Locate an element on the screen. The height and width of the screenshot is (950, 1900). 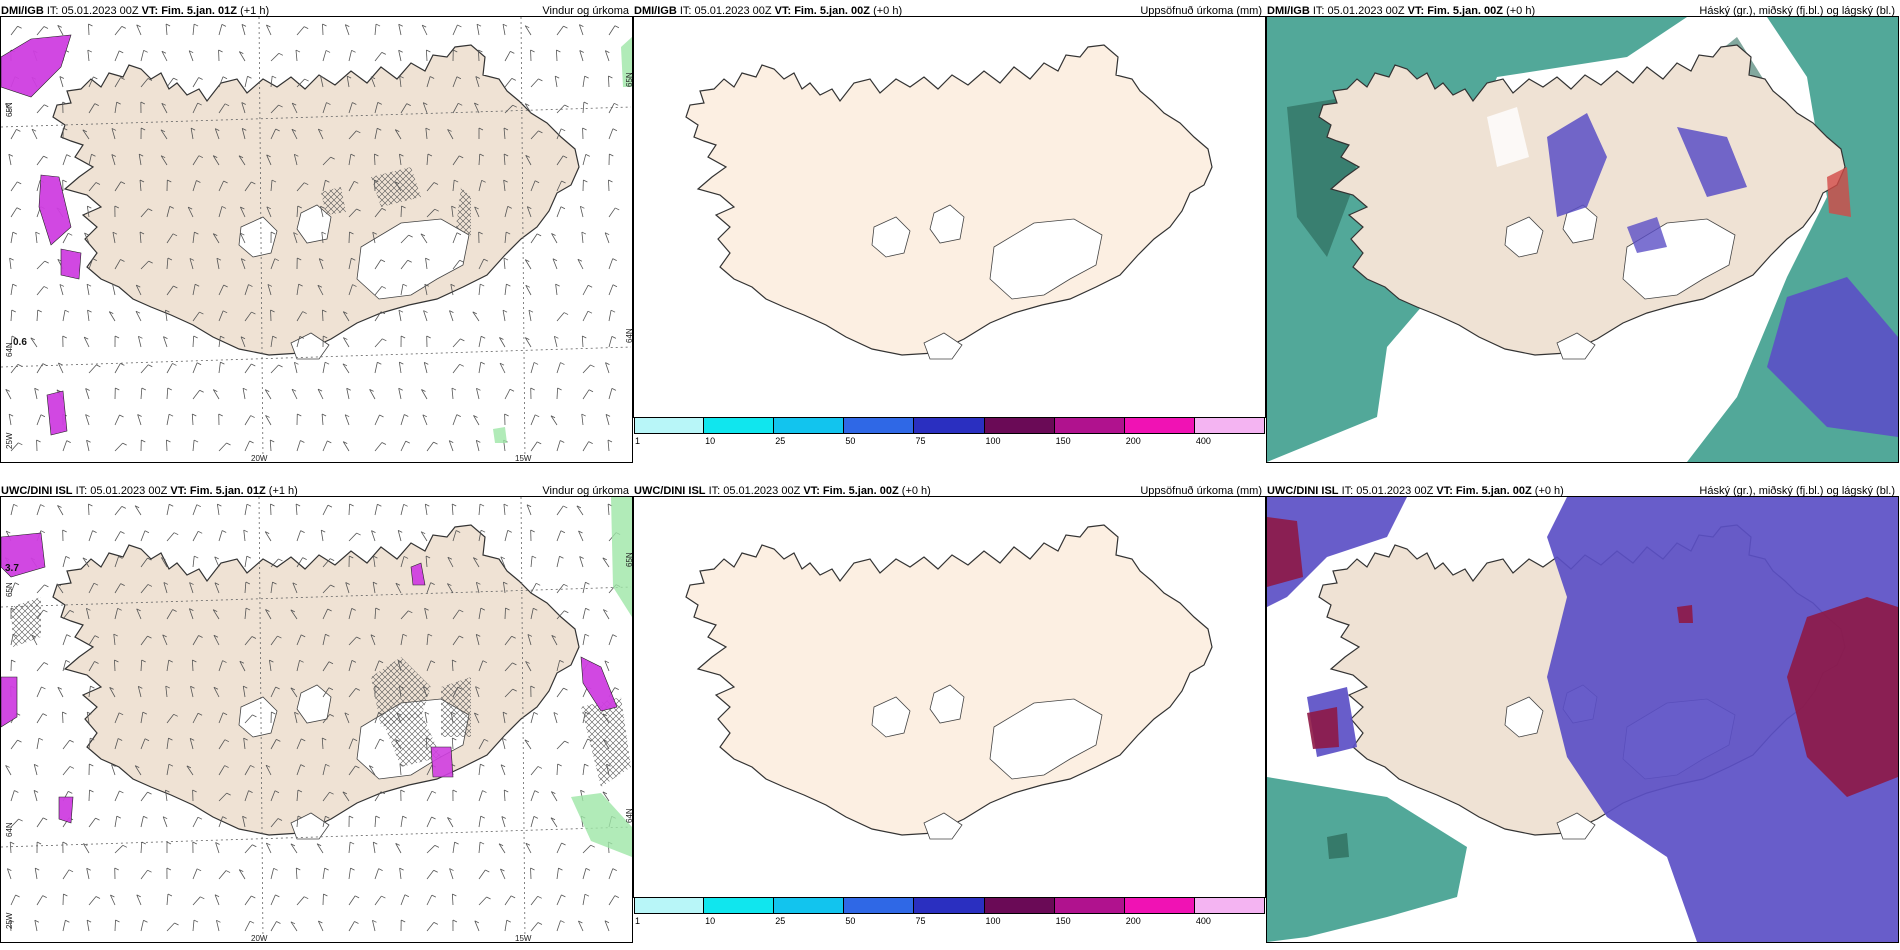
graticule-line is located at coordinates (261, 719).